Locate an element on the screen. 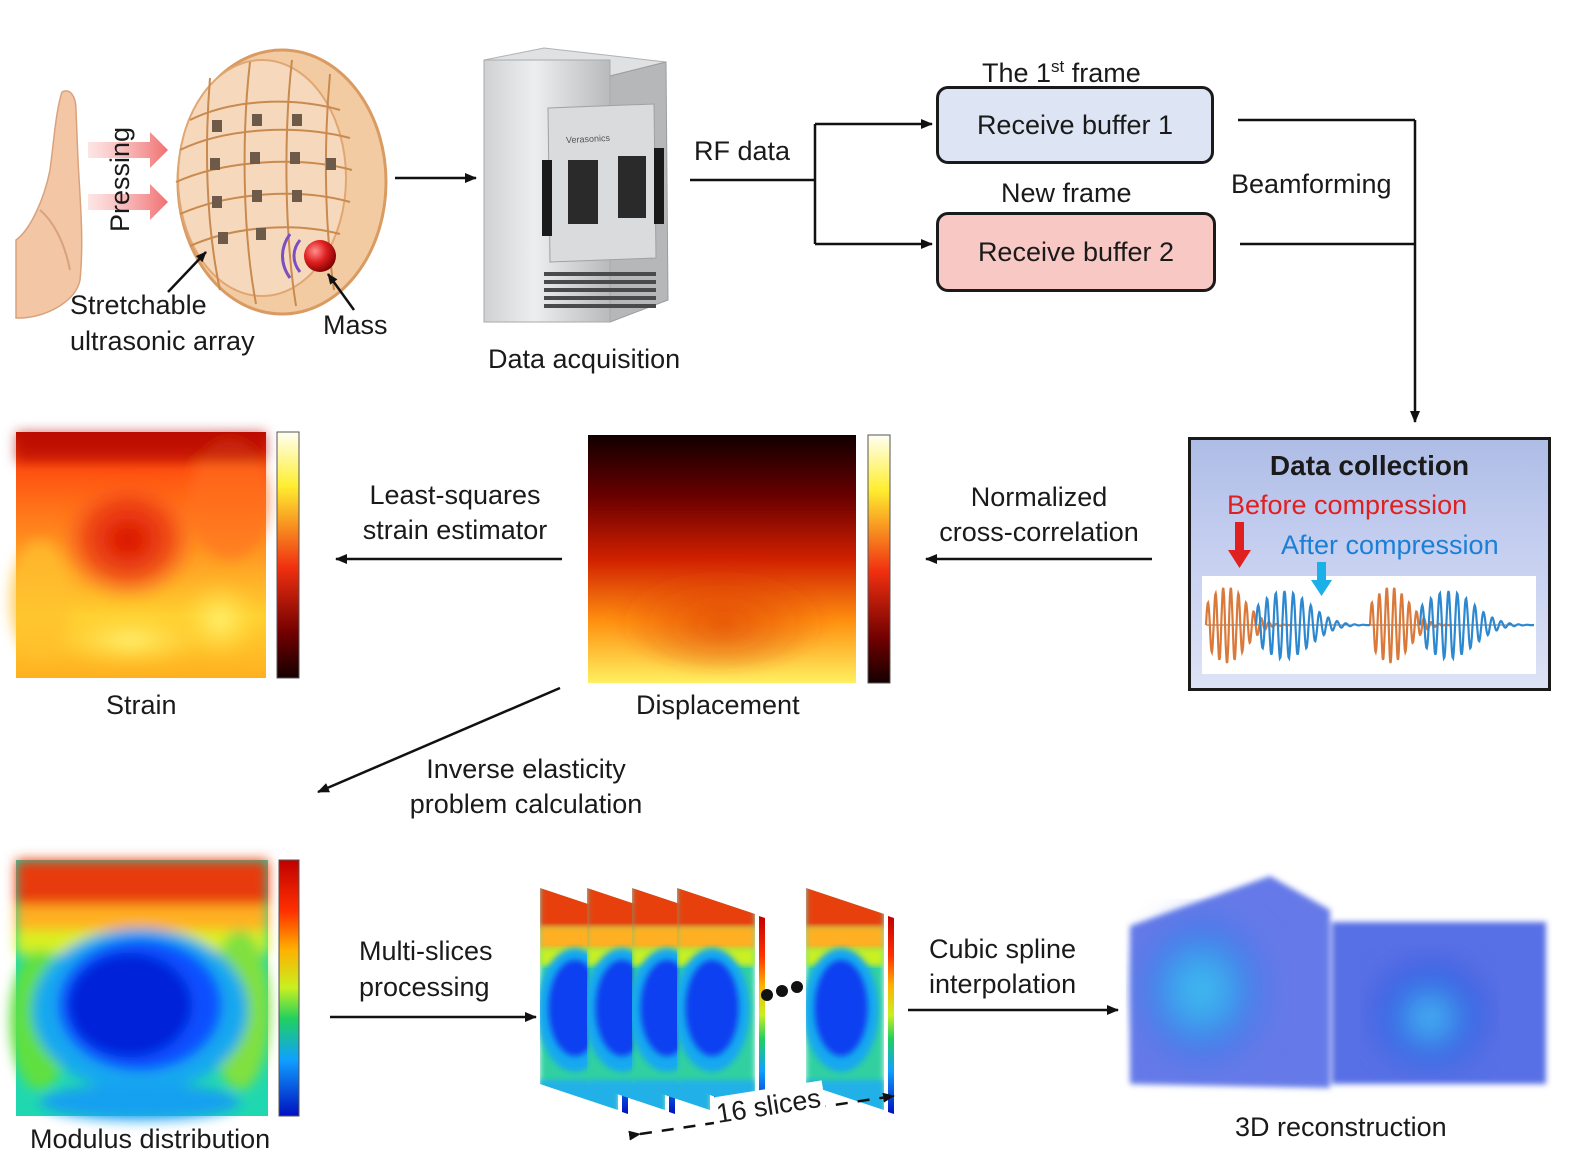 This screenshot has width=1574, height=1174. receive-buffer-1: Receive buffer 1 is located at coordinates (1075, 125).